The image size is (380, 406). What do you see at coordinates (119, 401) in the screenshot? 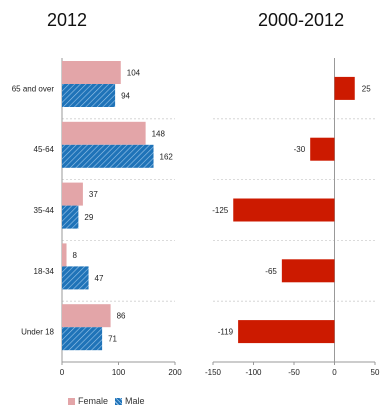
I see `legend-swatch-male` at bounding box center [119, 401].